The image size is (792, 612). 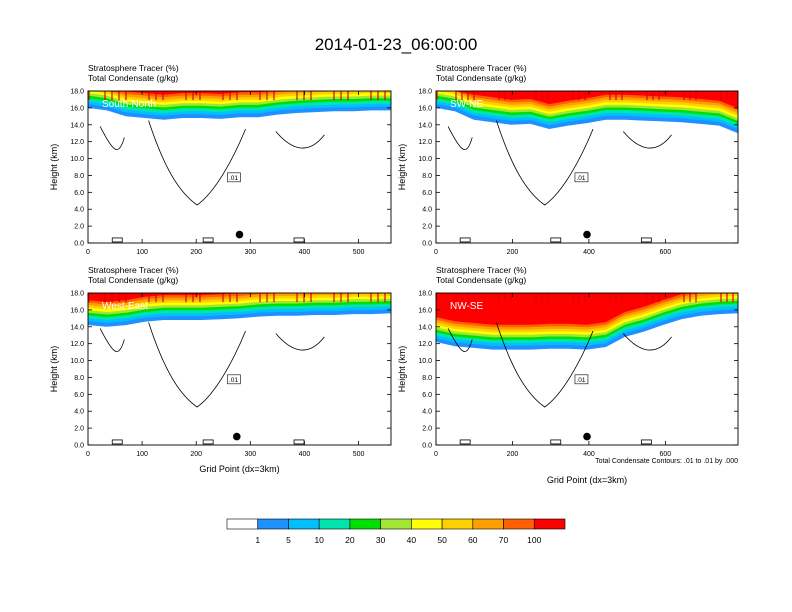 I want to click on contour-label: .01, so click(x=580, y=380).